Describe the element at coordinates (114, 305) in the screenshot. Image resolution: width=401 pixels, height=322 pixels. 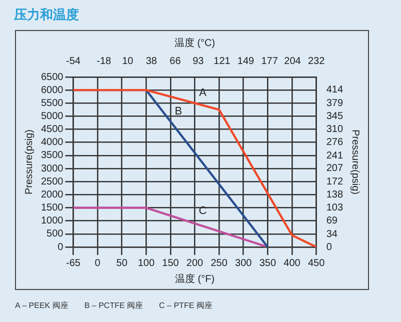
I see `text: B – PCTFE 阀座` at that location.